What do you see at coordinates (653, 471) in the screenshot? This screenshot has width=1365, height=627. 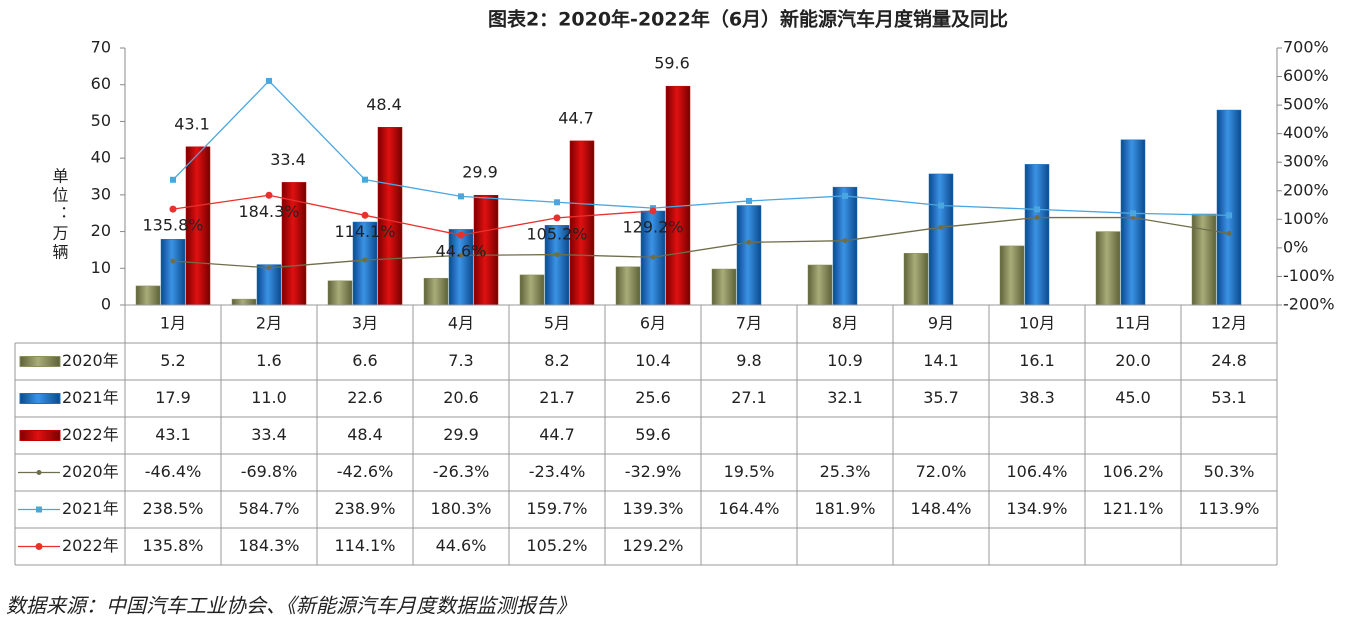 I see `table-cell: -32.9%` at bounding box center [653, 471].